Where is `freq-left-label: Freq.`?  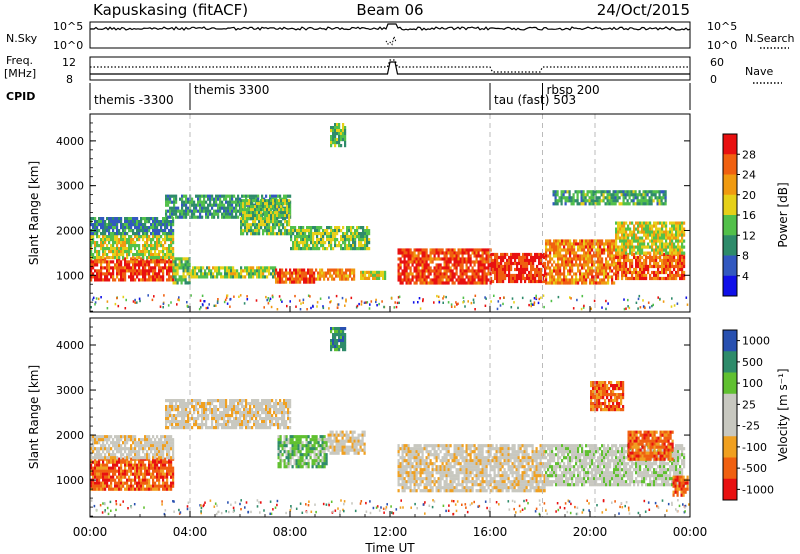
freq-left-label: Freq. is located at coordinates (19, 60).